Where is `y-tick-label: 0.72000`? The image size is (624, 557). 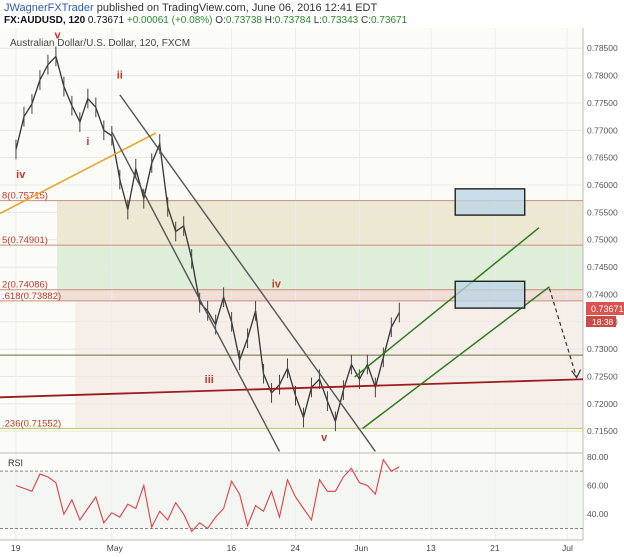 y-tick-label: 0.72000 is located at coordinates (602, 404).